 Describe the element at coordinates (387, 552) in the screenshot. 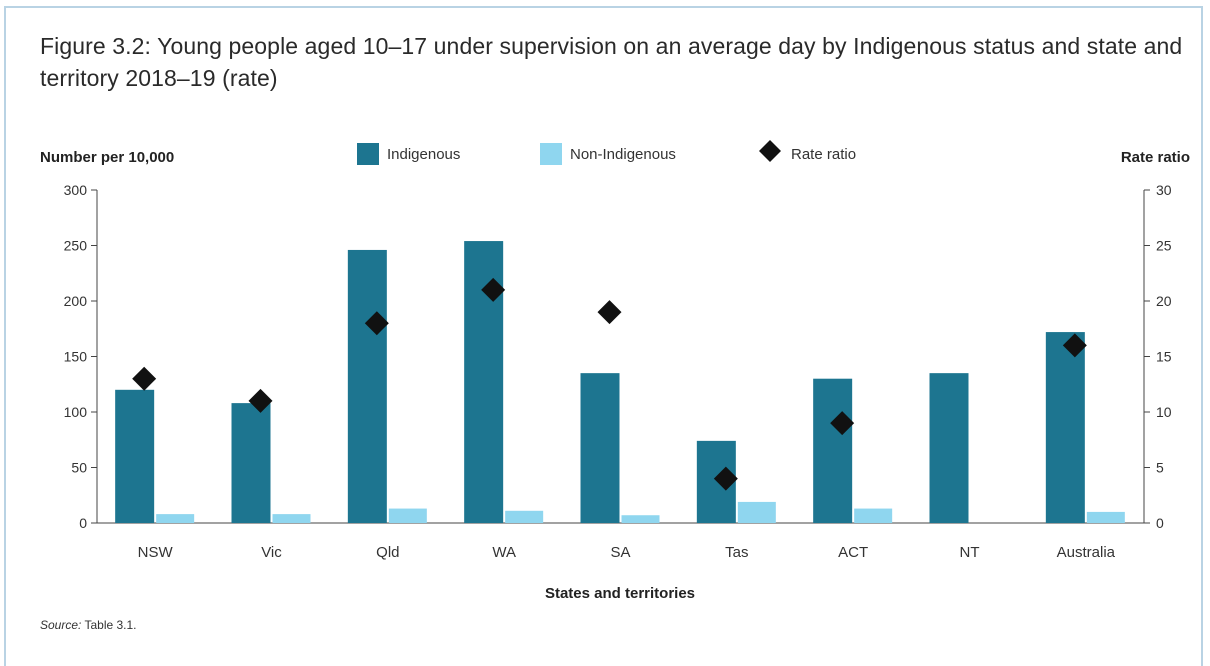

I see `x-tick-label: Qld` at that location.